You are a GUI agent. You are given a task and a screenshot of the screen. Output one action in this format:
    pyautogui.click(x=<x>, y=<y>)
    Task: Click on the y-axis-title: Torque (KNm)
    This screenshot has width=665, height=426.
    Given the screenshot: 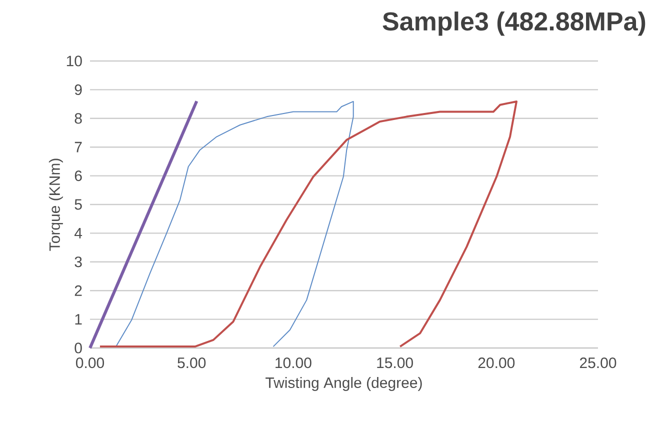 What is the action you would take?
    pyautogui.click(x=55, y=204)
    